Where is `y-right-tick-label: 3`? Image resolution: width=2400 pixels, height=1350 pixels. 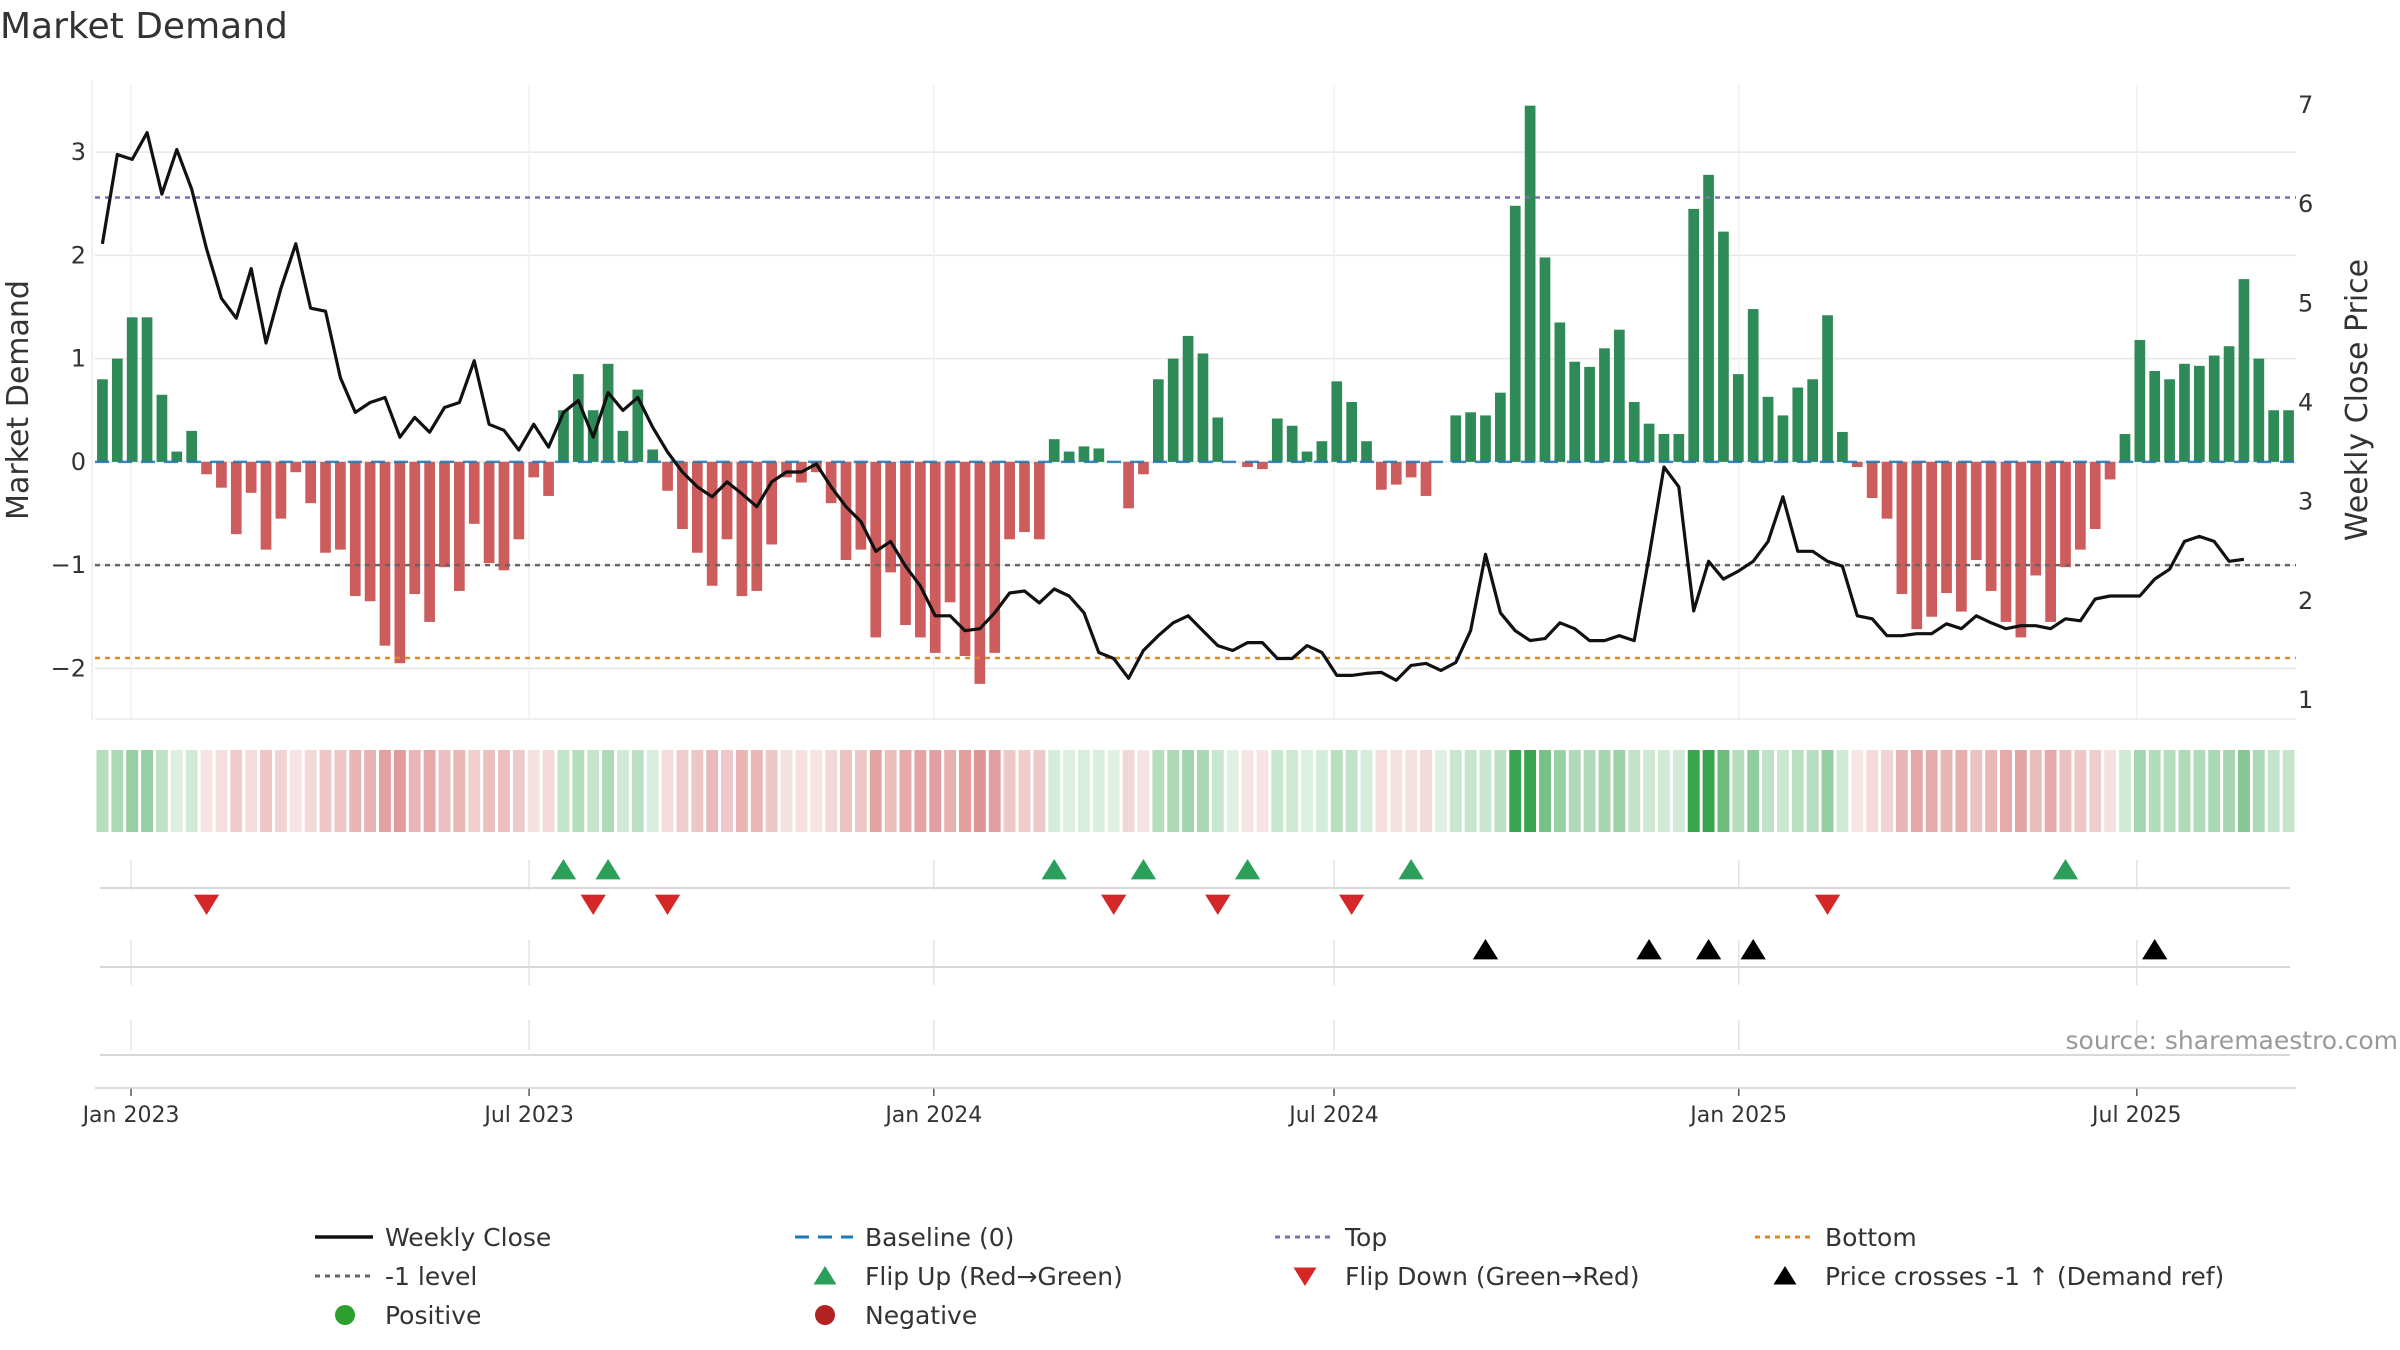 y-right-tick-label: 3 is located at coordinates (2305, 502).